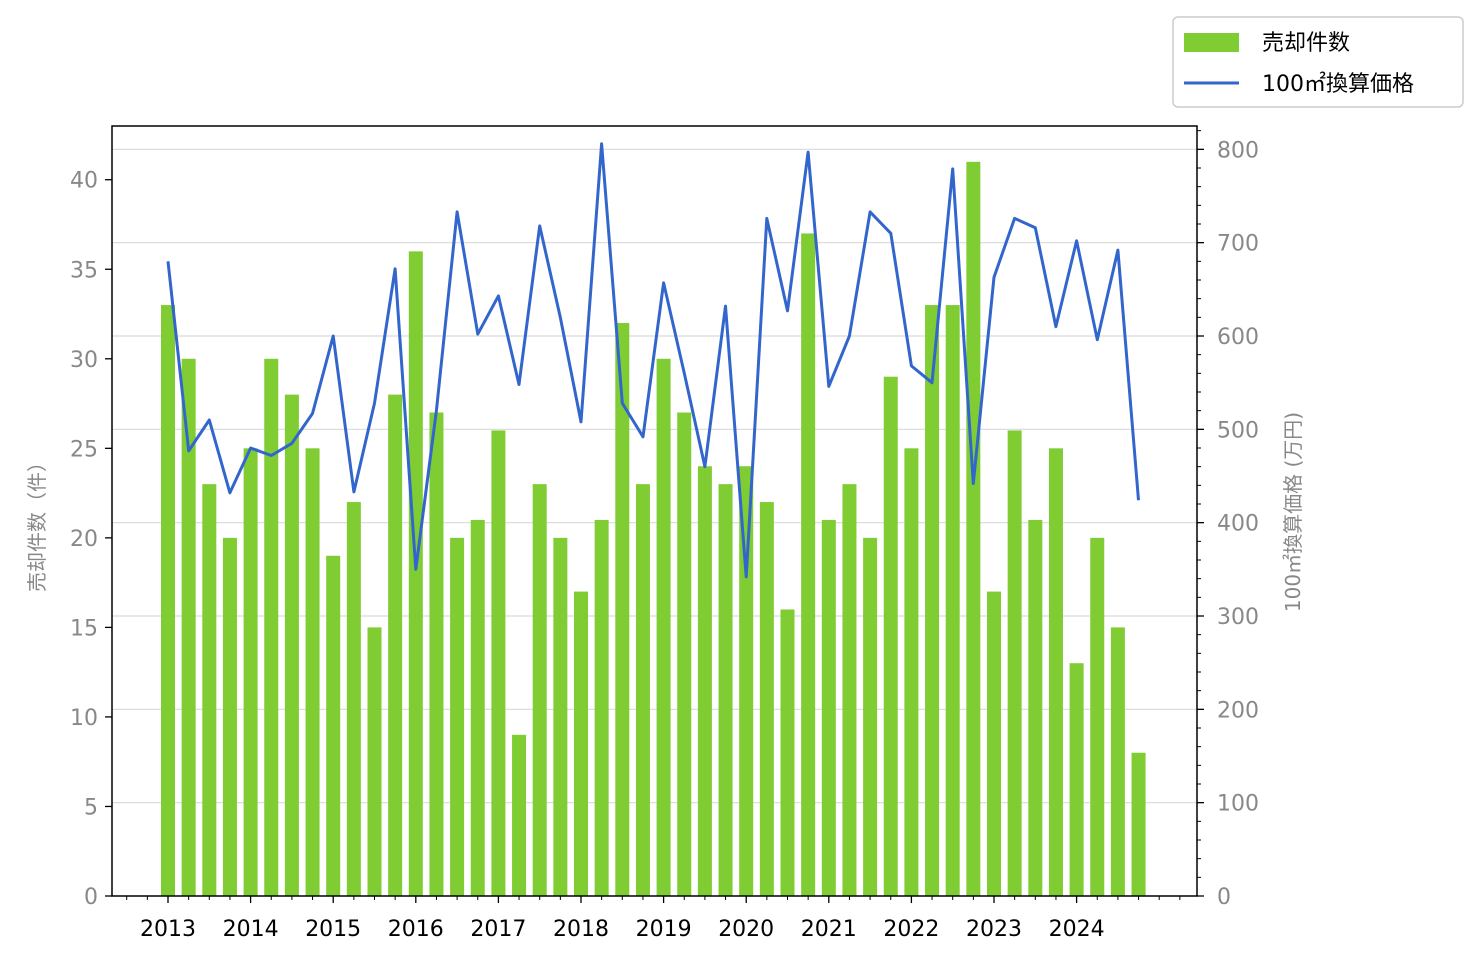 This screenshot has height=961, width=1483. What do you see at coordinates (84, 539) in the screenshot?
I see `y-left-tick-label: 20` at bounding box center [84, 539].